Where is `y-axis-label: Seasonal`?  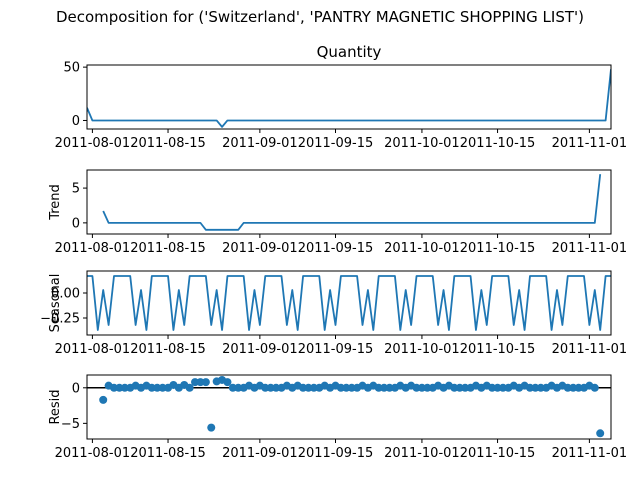 y-axis-label: Seasonal is located at coordinates (55, 303).